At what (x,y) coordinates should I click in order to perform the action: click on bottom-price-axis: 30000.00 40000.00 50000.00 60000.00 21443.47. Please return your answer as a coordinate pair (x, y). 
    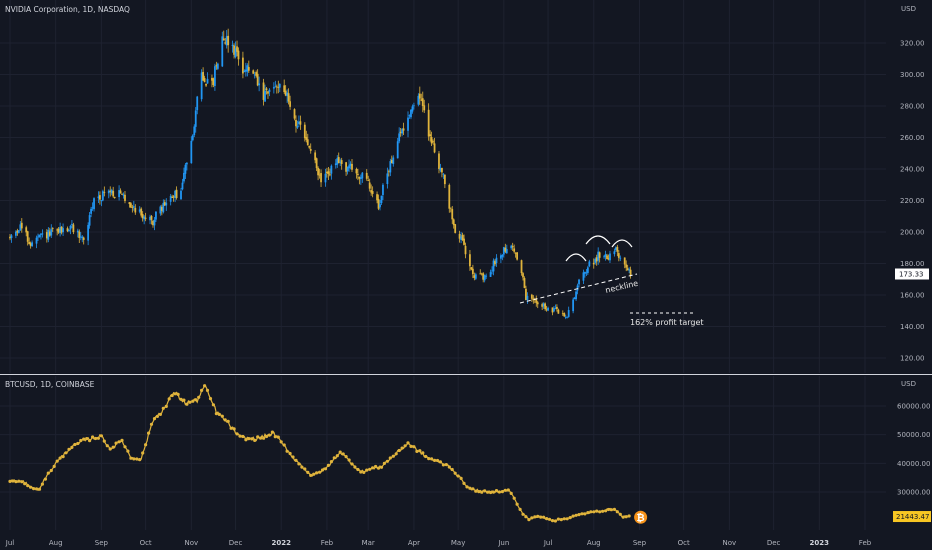
    Looking at the image, I should click on (912, 463).